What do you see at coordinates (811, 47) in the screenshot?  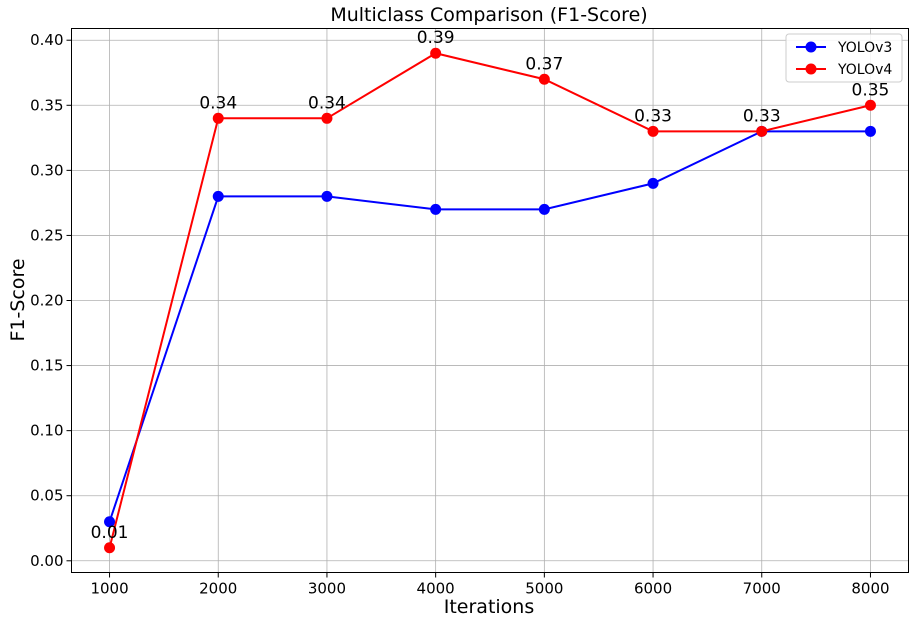 I see `yolov3-legend-marker` at bounding box center [811, 47].